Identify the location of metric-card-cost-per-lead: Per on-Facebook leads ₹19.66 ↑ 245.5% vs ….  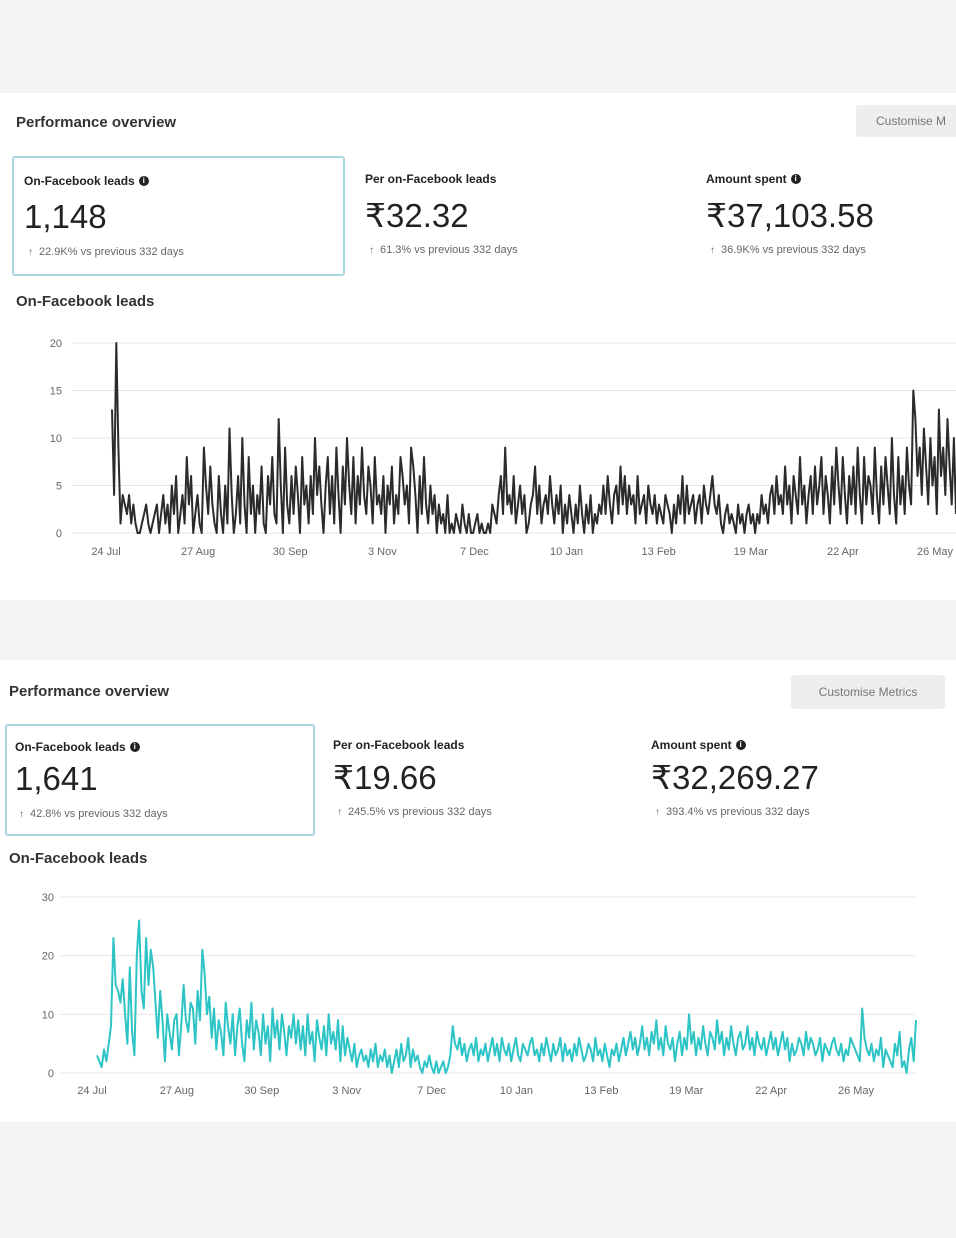
(480, 780).